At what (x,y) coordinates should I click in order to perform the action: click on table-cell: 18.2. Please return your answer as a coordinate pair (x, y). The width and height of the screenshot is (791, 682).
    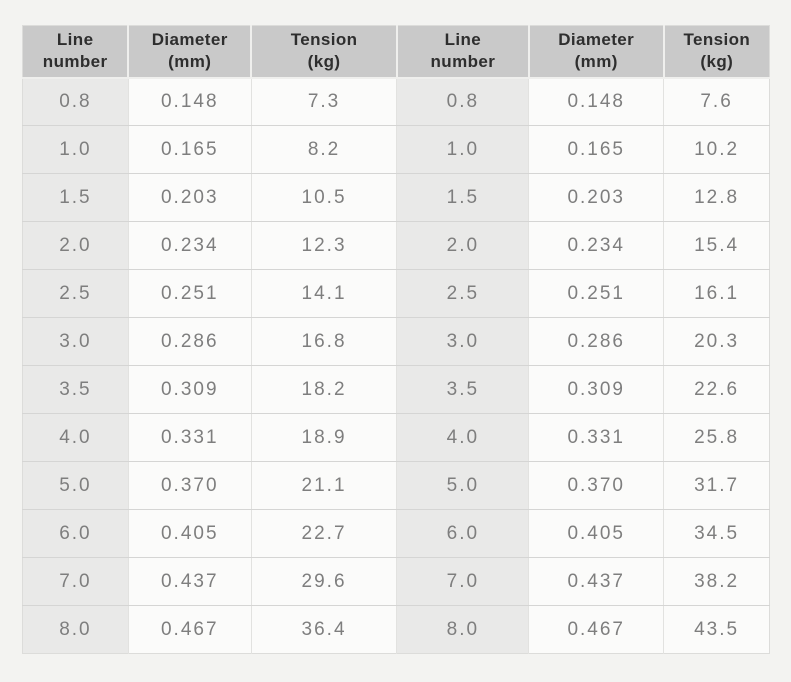
    Looking at the image, I should click on (324, 390).